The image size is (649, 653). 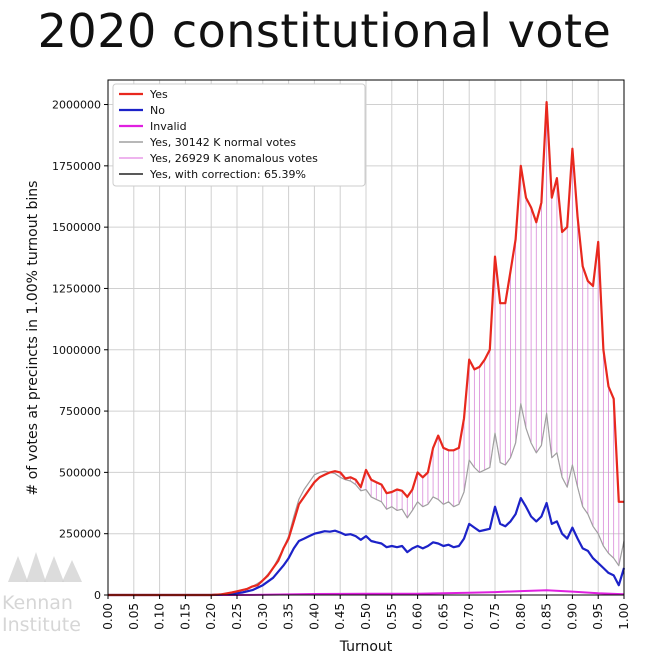 I want to click on kennan-institute-logo: Kennan Institute, so click(x=45, y=598).